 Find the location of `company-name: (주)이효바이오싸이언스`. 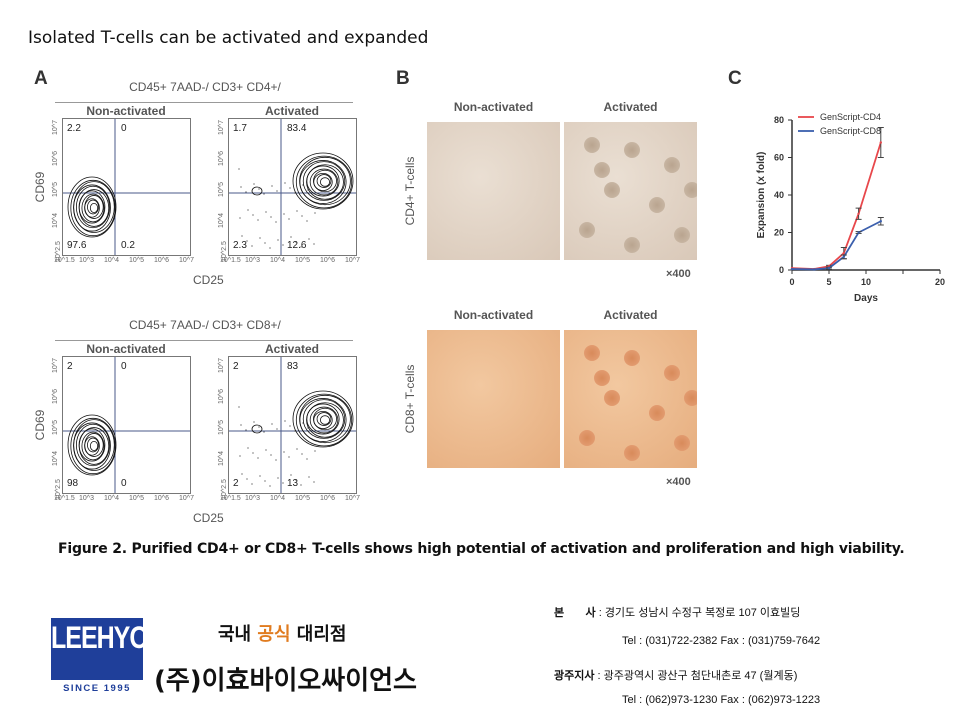

company-name: (주)이효바이오싸이언스 is located at coordinates (285, 681).